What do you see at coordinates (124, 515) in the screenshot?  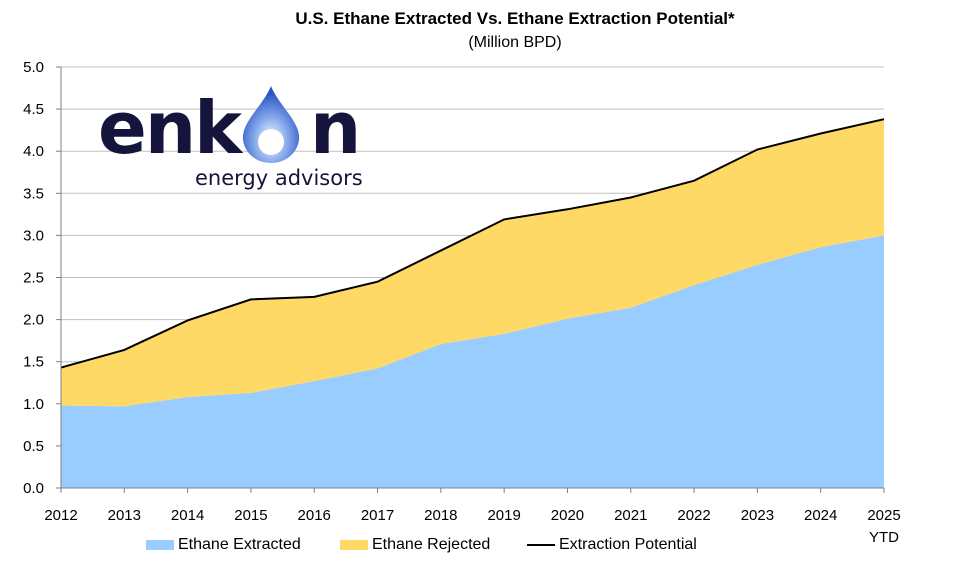 I see `x-tick-label-2013: 2013` at bounding box center [124, 515].